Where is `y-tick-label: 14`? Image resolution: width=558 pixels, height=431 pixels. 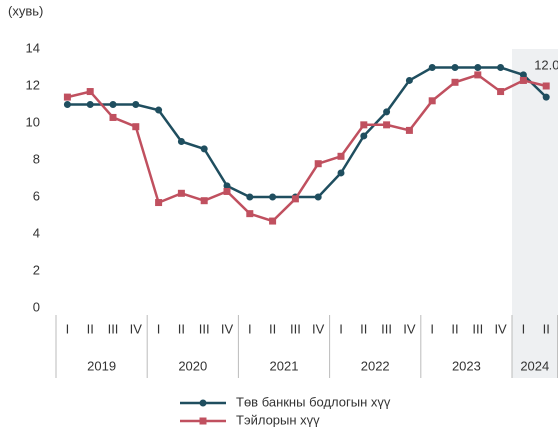
y-tick-label: 14 is located at coordinates (33, 47).